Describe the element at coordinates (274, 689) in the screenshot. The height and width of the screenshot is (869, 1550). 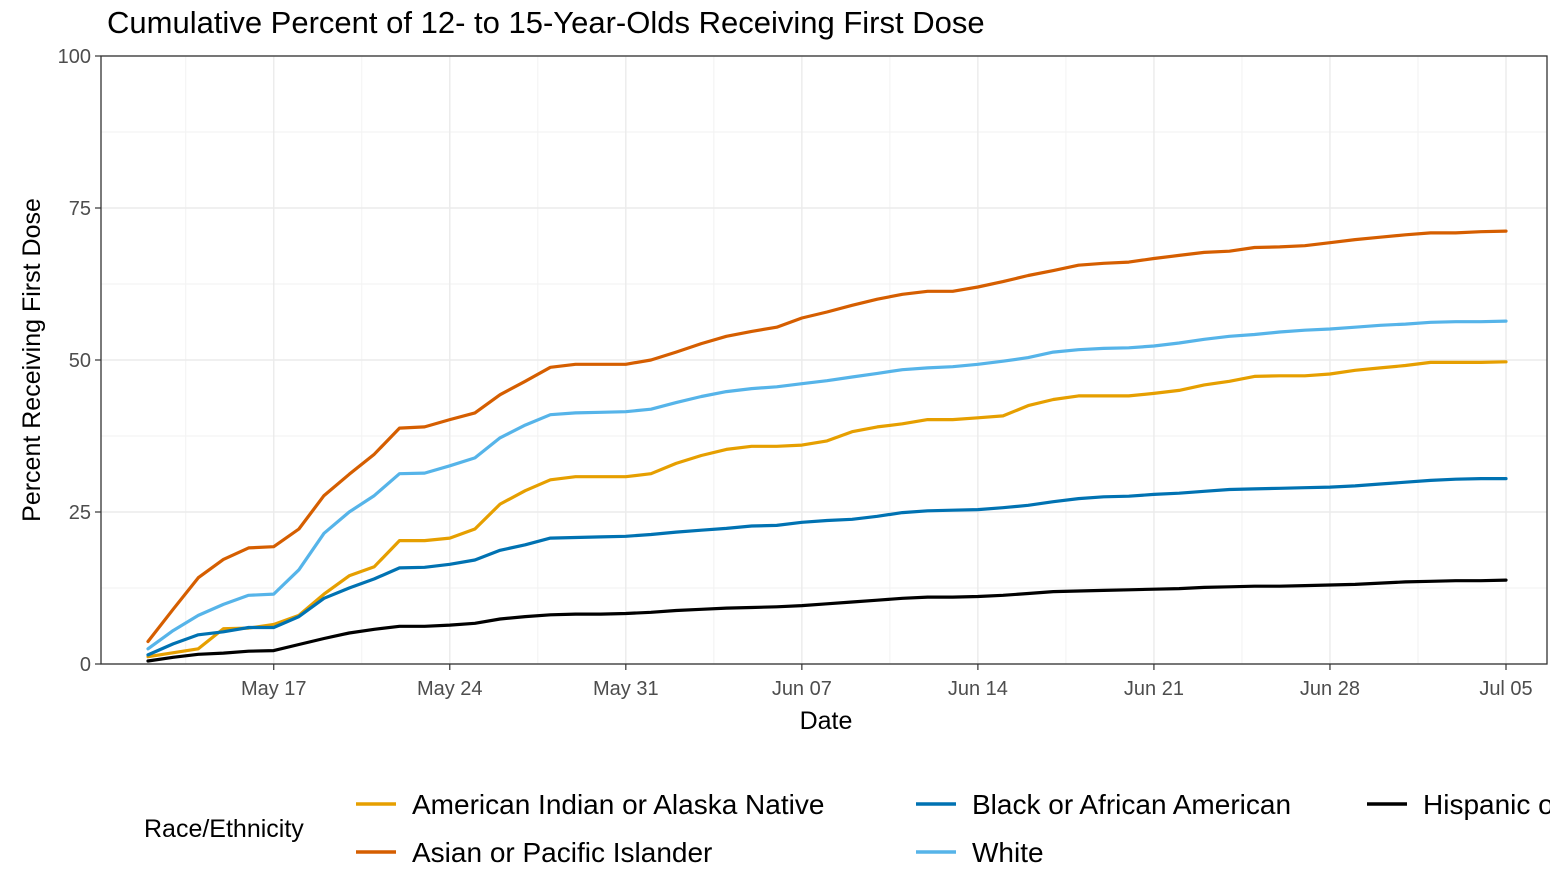
I see `x-tick-label: May 17` at that location.